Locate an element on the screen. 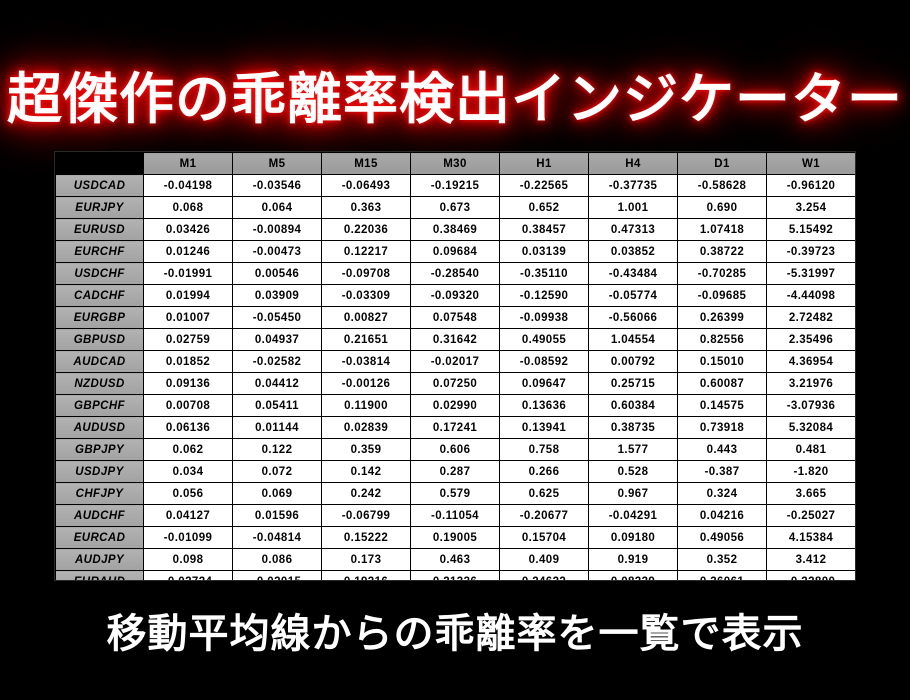 This screenshot has height=700, width=910. column-header-d1: D1 is located at coordinates (722, 163).